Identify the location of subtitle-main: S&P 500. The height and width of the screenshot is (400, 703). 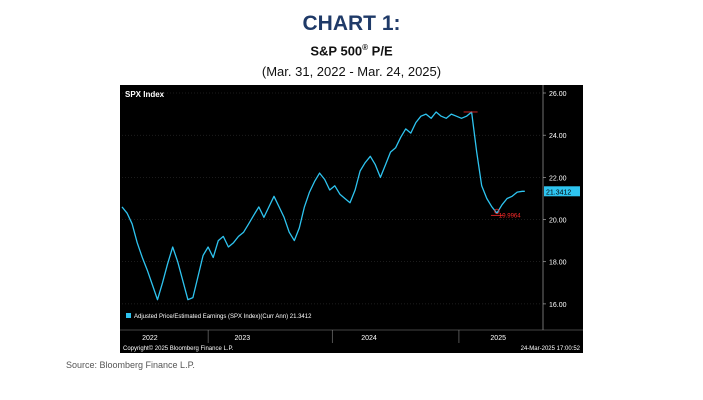
(336, 51).